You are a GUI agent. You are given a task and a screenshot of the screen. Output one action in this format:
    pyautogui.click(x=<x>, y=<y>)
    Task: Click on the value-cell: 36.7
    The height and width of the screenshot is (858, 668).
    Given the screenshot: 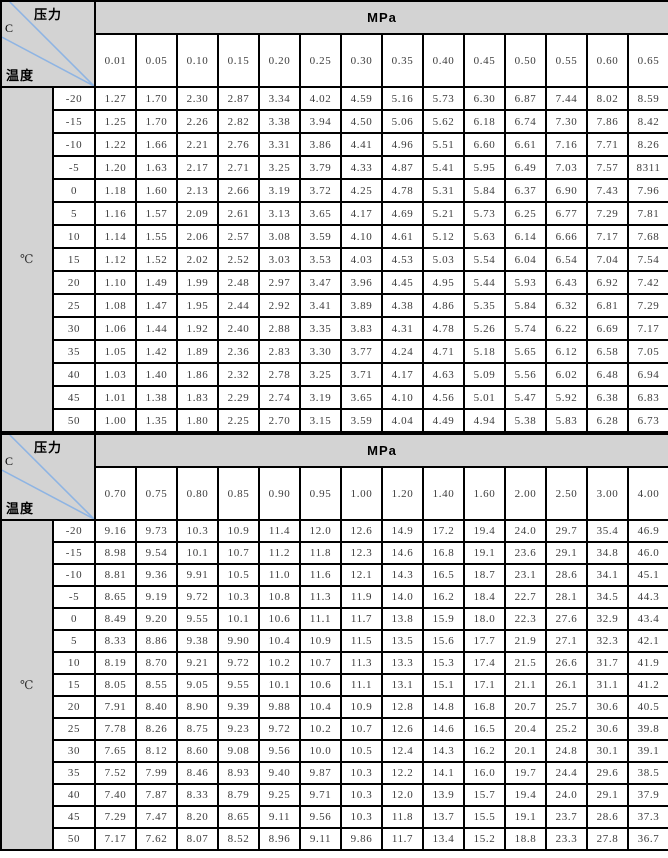 What is the action you would take?
    pyautogui.click(x=647, y=839)
    